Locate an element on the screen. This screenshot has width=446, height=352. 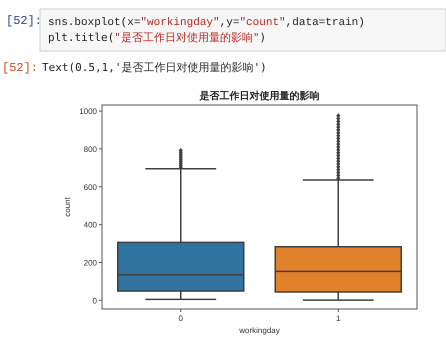
text: sns.boxplot(x="workingday",y="count",data=train) is located at coordinates (206, 23).